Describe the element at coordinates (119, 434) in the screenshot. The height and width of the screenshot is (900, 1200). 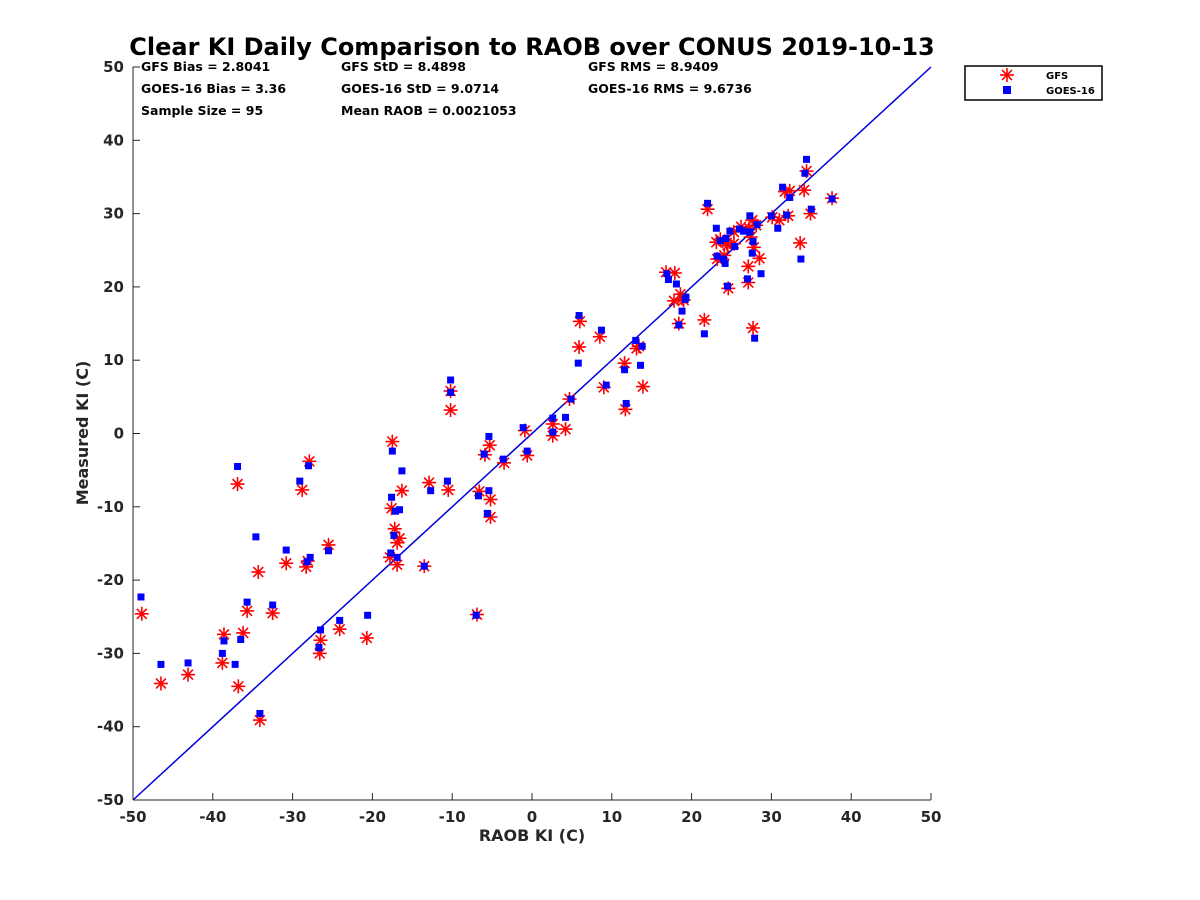
I see `y-tick-label: 0` at that location.